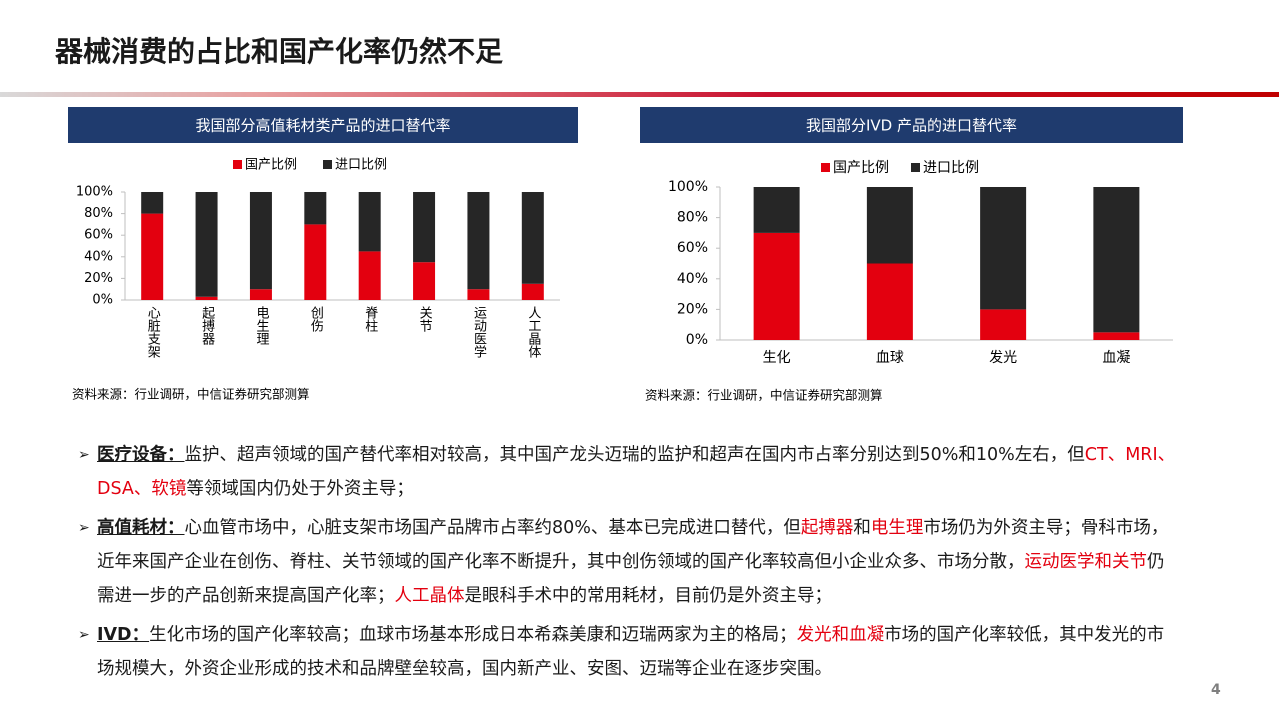 Image resolution: width=1279 pixels, height=719 pixels. What do you see at coordinates (1216, 690) in the screenshot?
I see `page-number: 4` at bounding box center [1216, 690].